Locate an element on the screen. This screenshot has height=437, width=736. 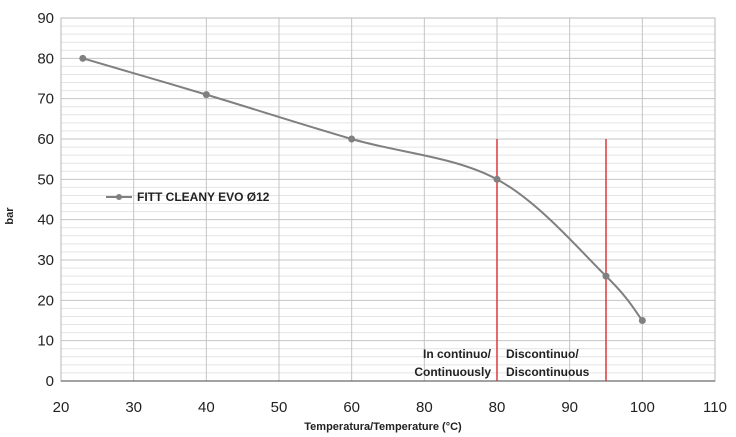
x-tick-label: 90 is located at coordinates (569, 407).